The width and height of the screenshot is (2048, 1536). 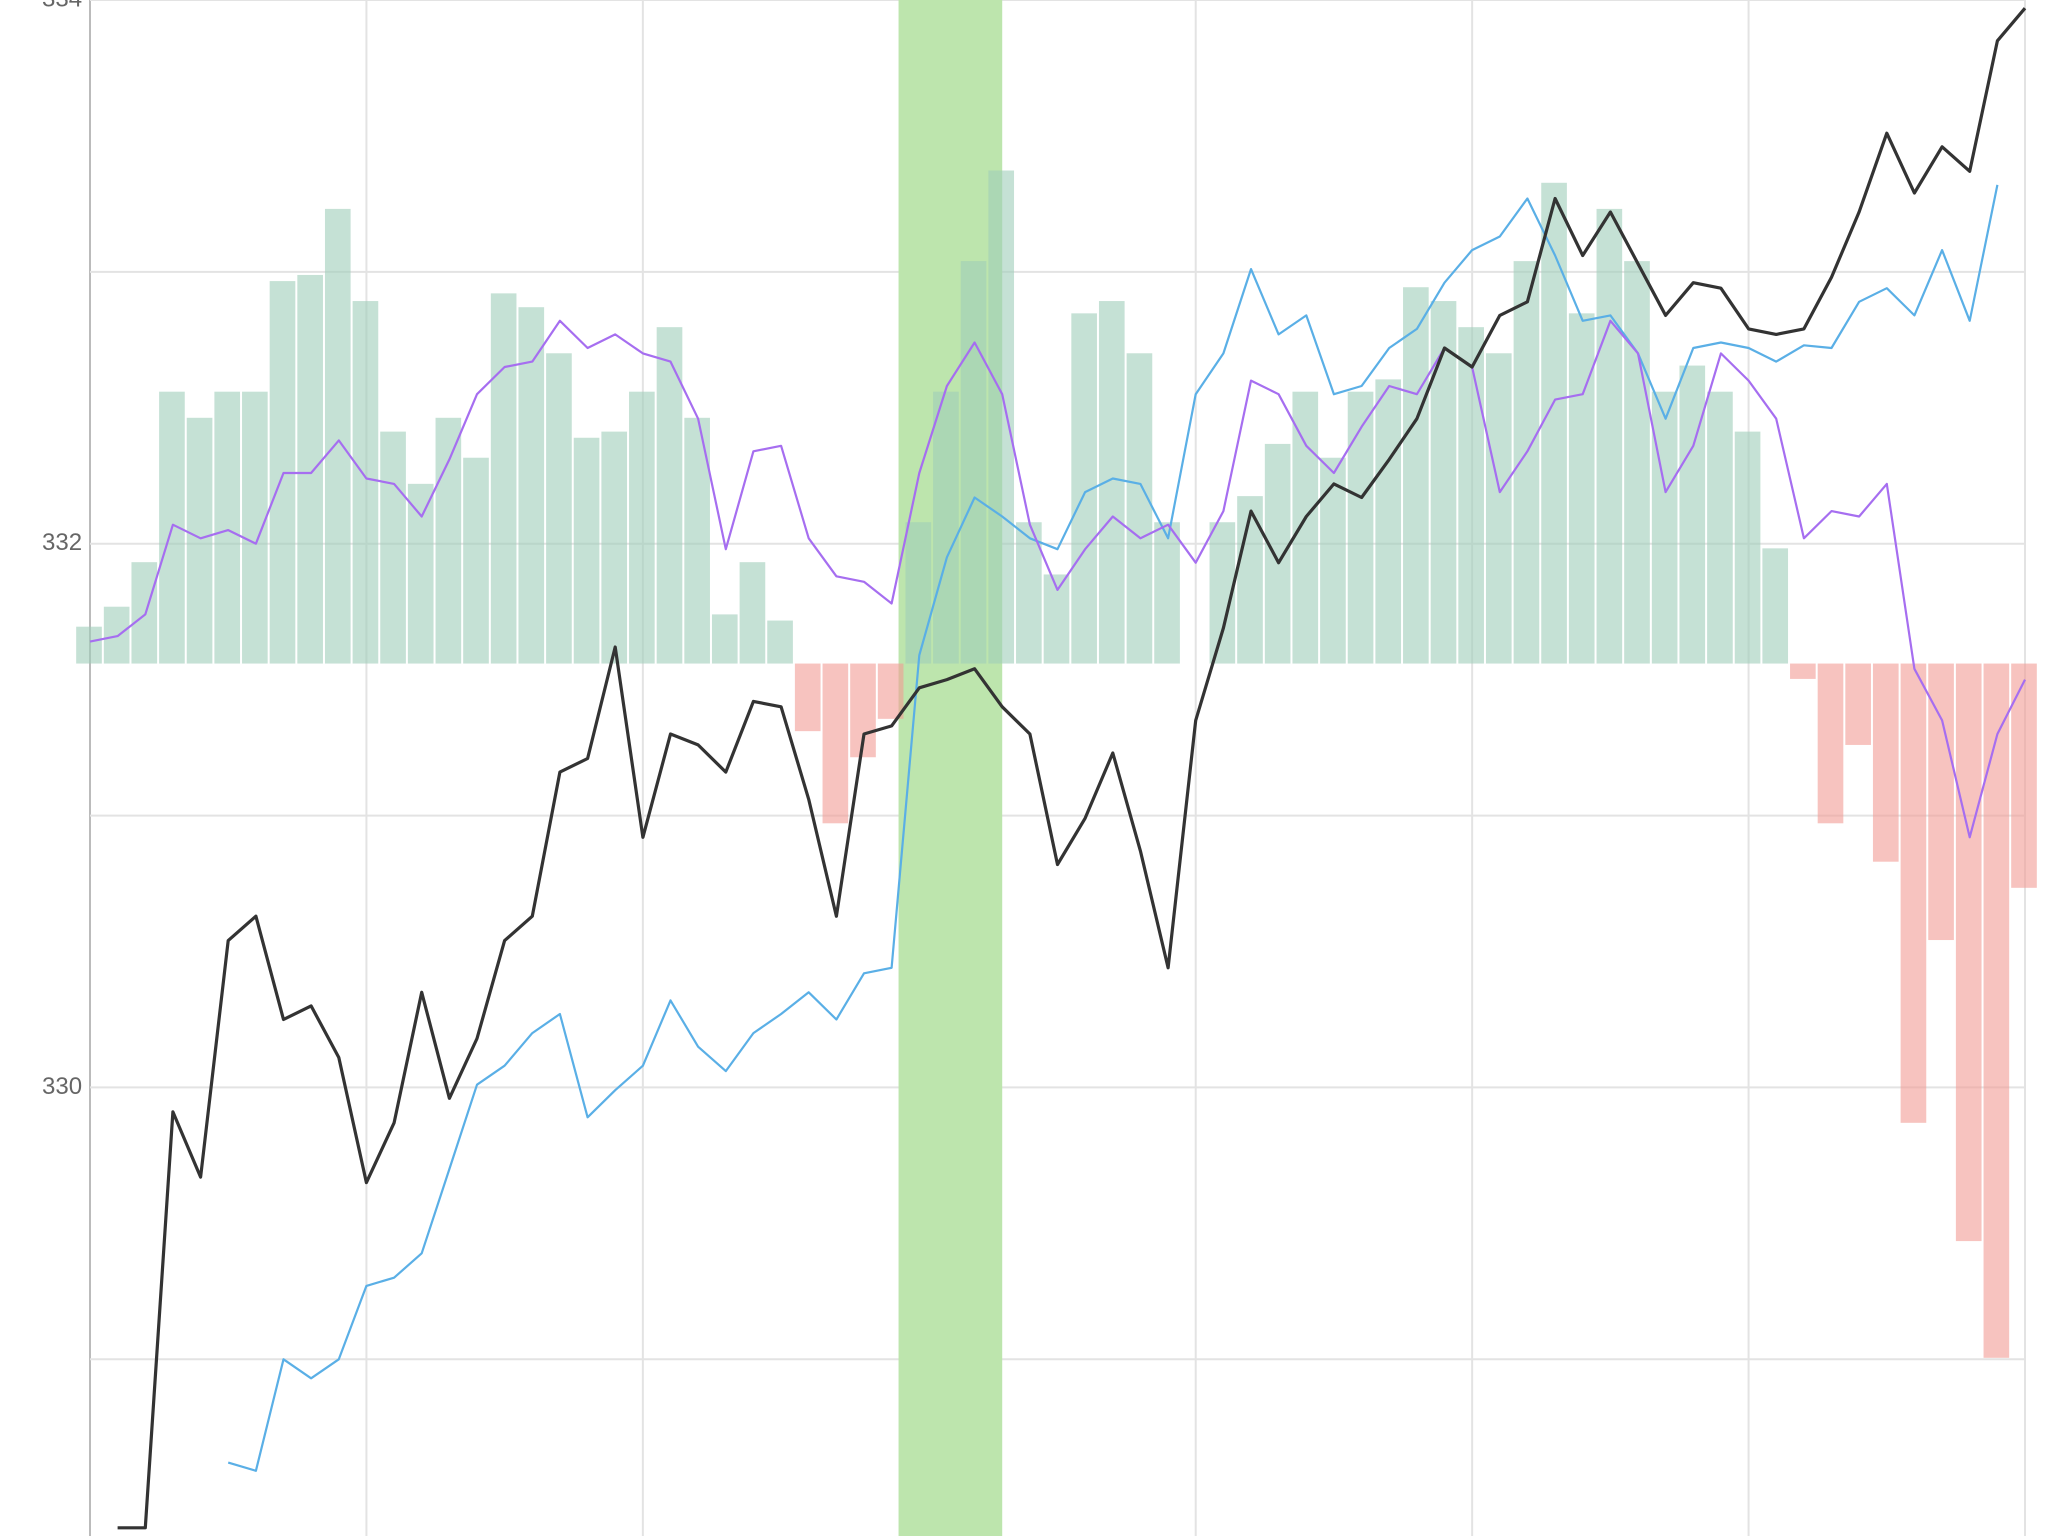 I want to click on y-tick-label: 334, so click(x=62, y=6).